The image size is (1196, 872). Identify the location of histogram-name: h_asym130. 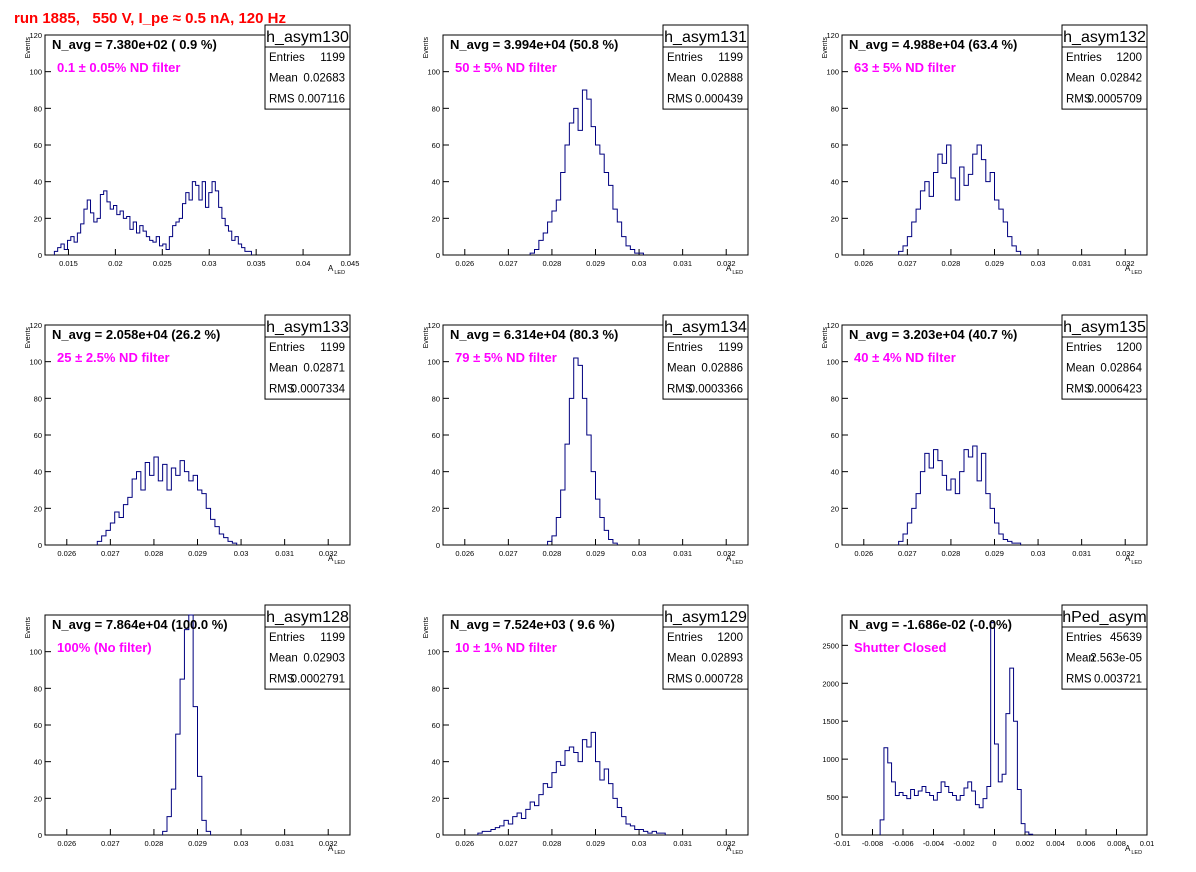
(307, 37).